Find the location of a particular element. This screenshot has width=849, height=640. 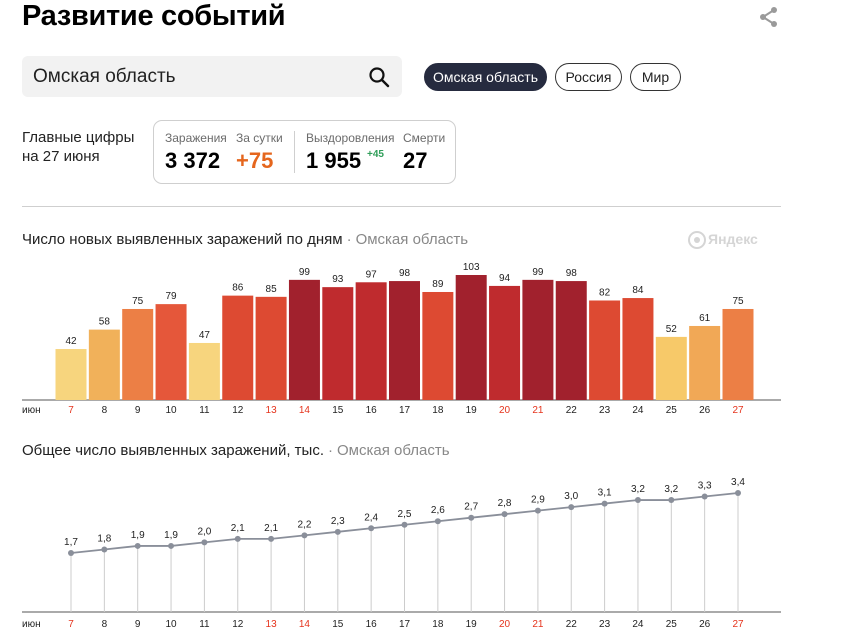

chip-world: Мир is located at coordinates (655, 77).